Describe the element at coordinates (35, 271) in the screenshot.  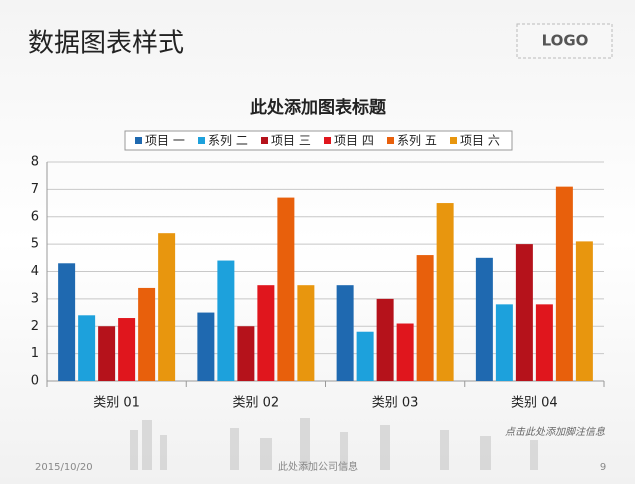
I see `y-tick-label: 4` at that location.